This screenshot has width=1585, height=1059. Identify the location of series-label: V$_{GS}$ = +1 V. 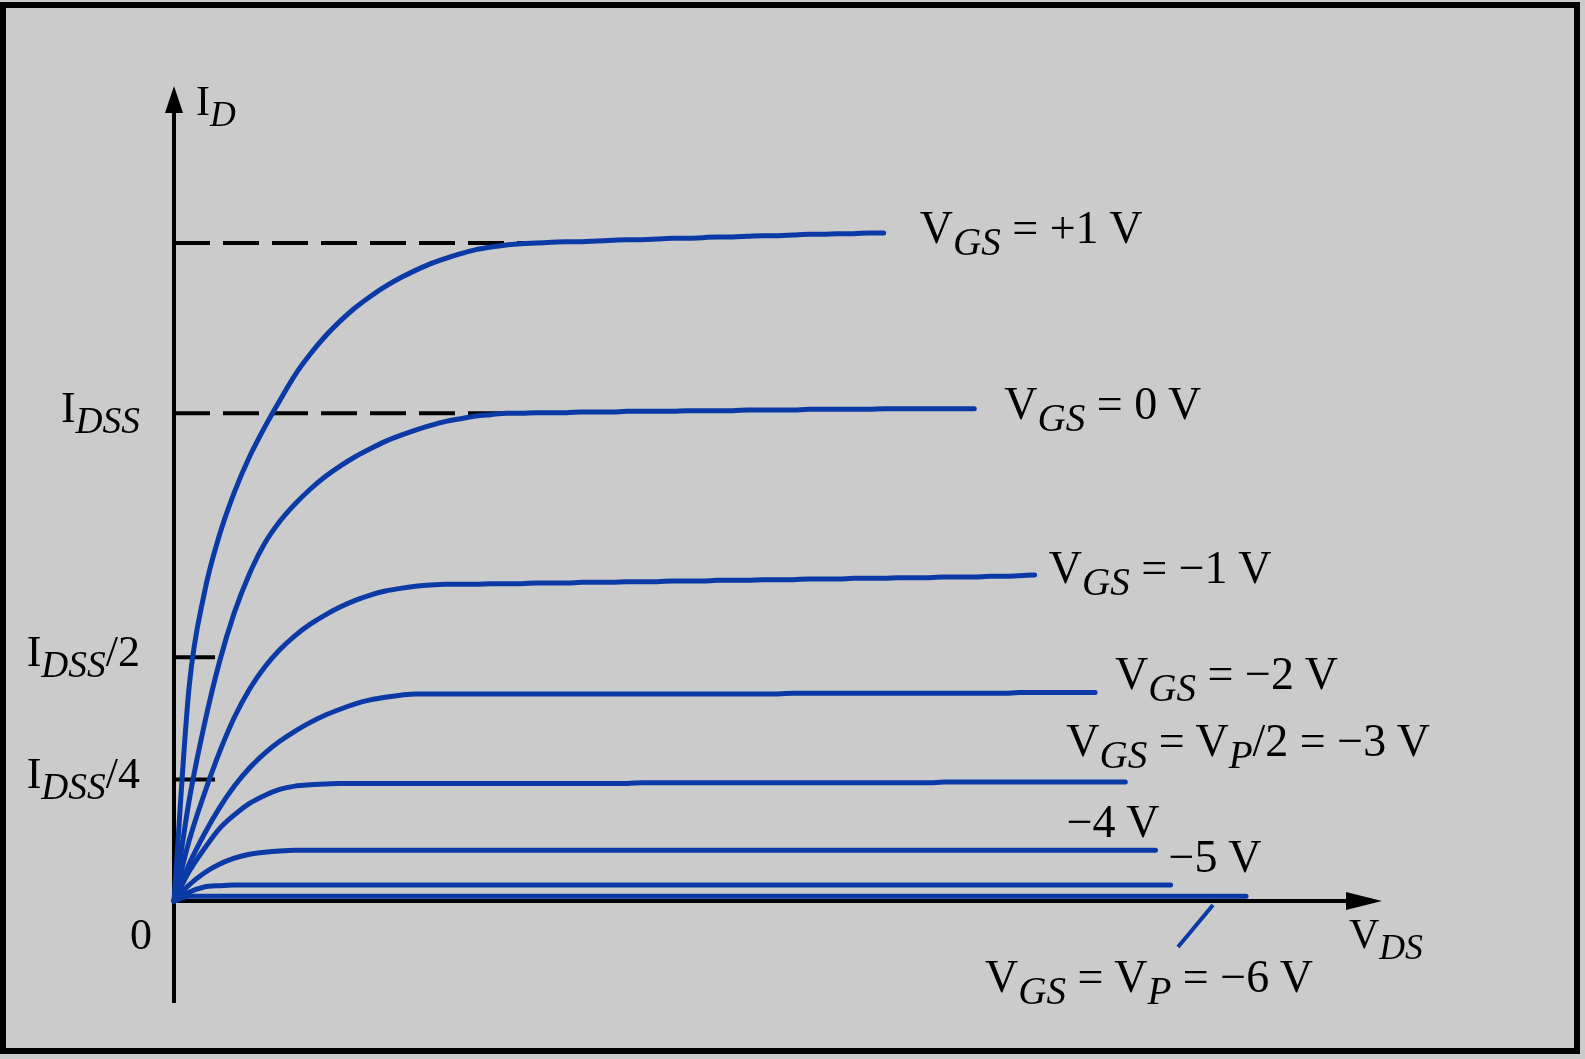
(1031, 232).